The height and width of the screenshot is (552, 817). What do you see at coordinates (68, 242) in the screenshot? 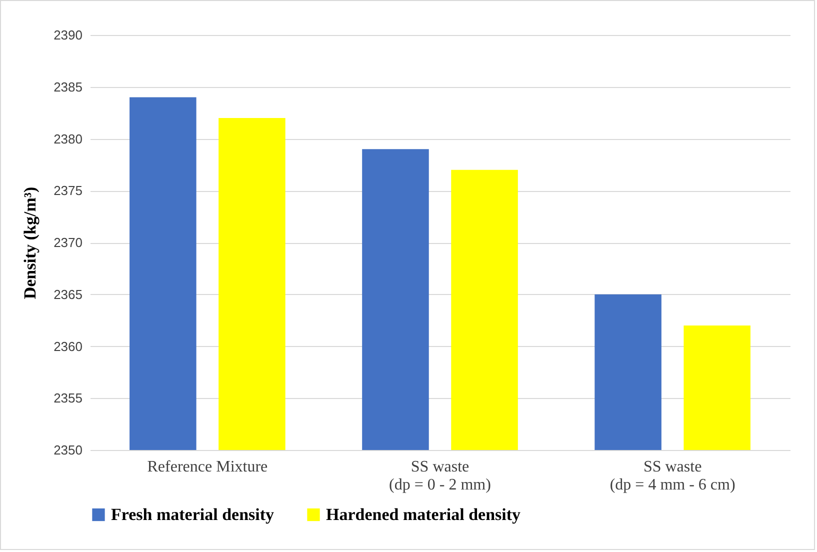
I see `y-tick-label: 2370` at bounding box center [68, 242].